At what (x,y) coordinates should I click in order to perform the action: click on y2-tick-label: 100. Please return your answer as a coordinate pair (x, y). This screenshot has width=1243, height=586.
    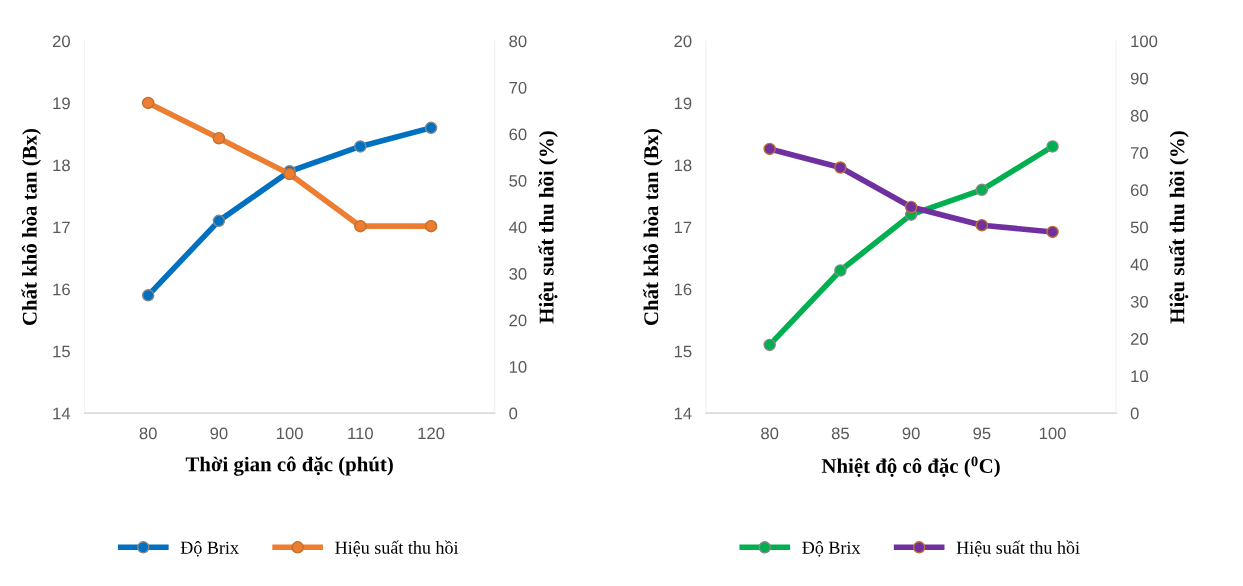
    Looking at the image, I should click on (1144, 41).